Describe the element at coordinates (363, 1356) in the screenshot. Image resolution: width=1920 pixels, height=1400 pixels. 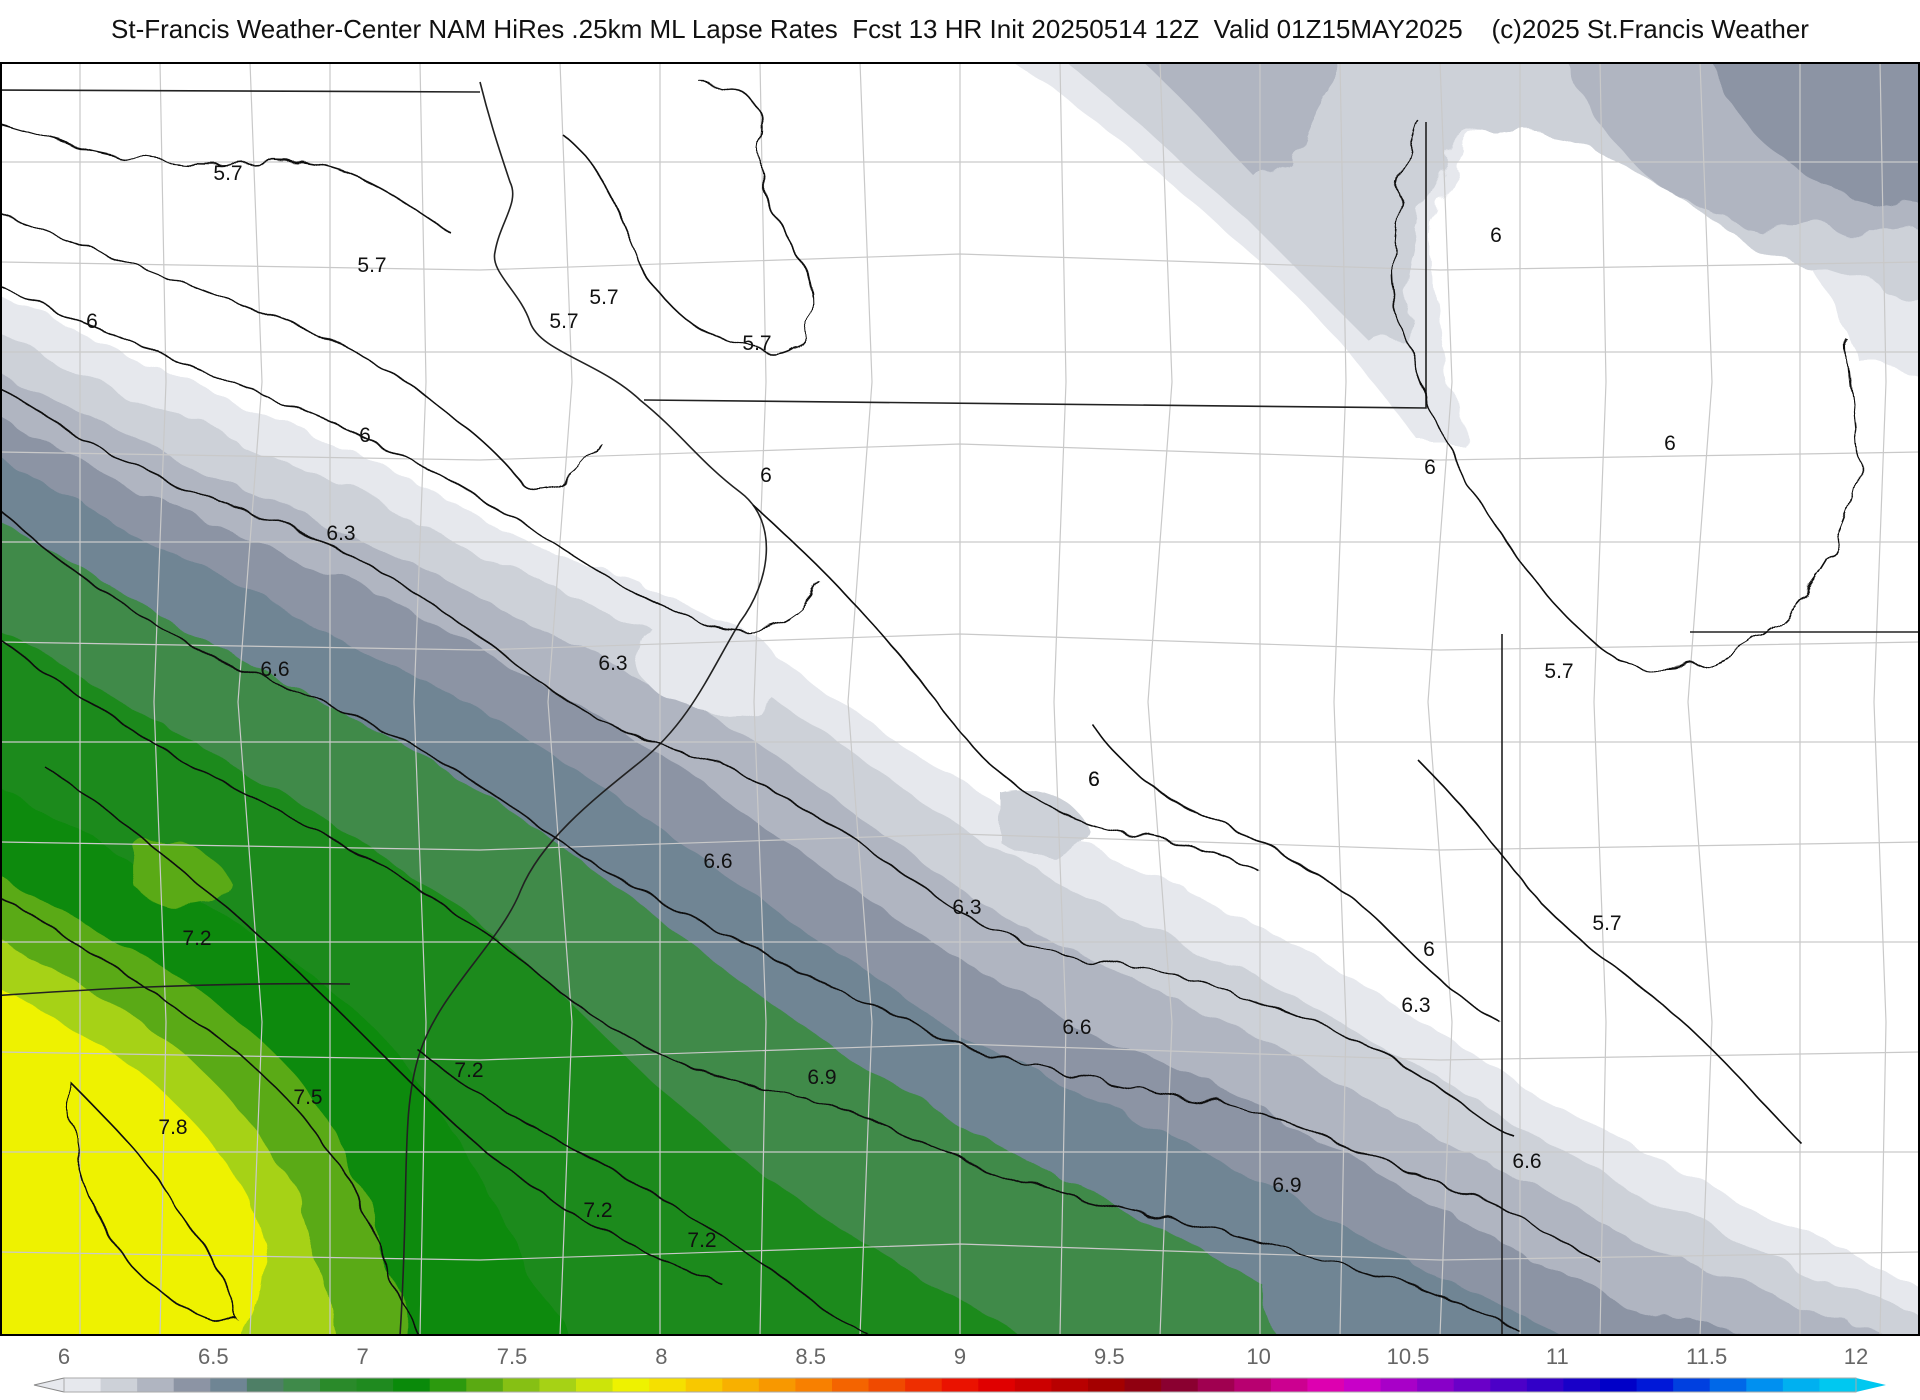
I see `colorbar-tick-label: 7` at that location.